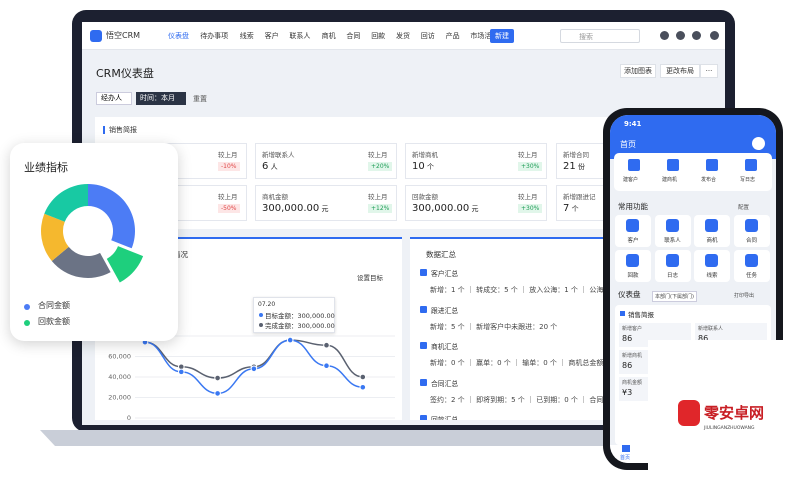 The height and width of the screenshot is (500, 807). Describe the element at coordinates (46, 167) in the screenshot. I see `metric-title: 业绩指标` at that location.